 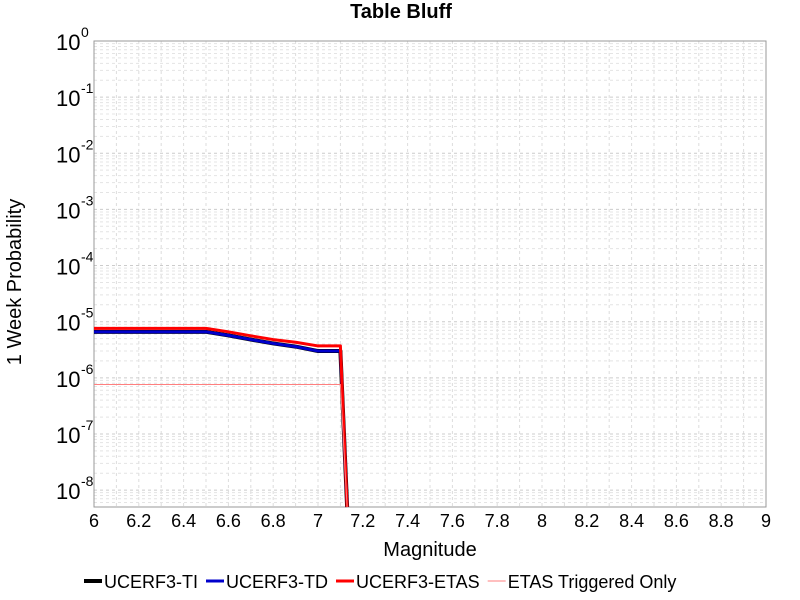 What do you see at coordinates (430, 521) in the screenshot?
I see `x-tick-labels: 6 6.2 6.4 6.6 6.8 7 7.2 7.4 7.6 7.8 8 8.2 8.4 8.6 8.8 9` at bounding box center [430, 521].